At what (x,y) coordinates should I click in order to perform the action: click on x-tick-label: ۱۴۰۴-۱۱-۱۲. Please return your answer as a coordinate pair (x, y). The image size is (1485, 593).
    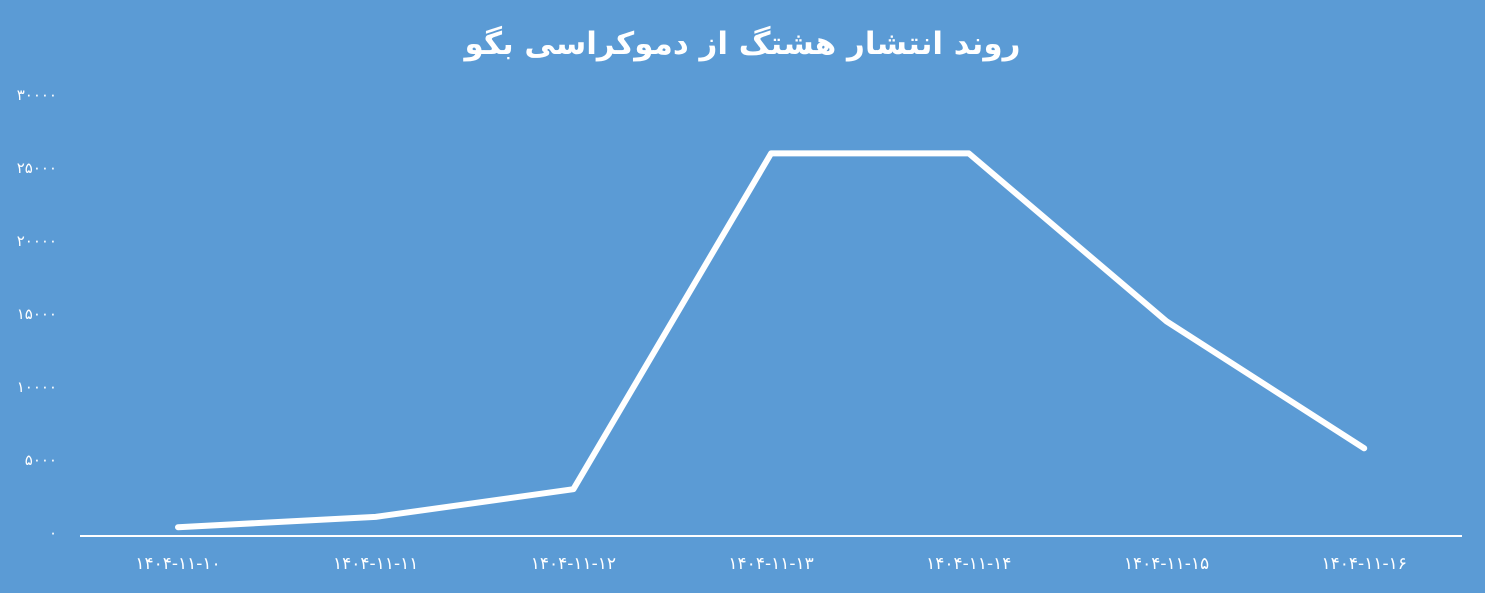
    Looking at the image, I should click on (573, 564).